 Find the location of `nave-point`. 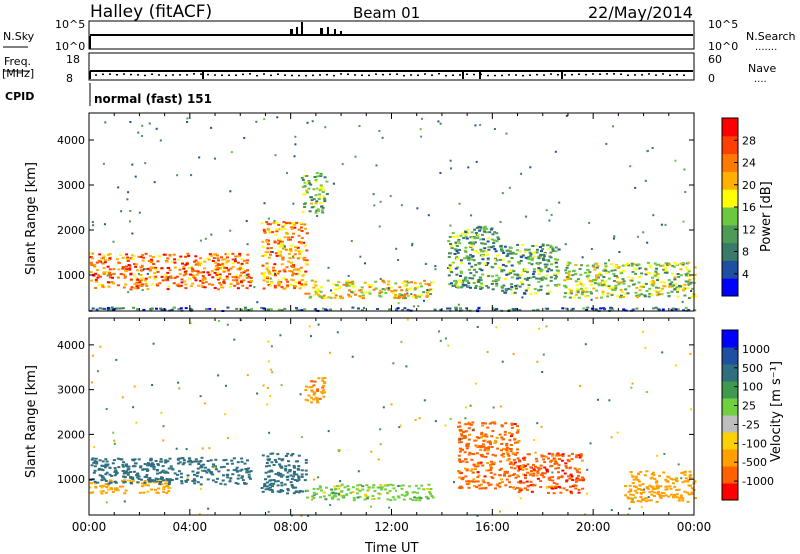

nave-point is located at coordinates (572, 74).